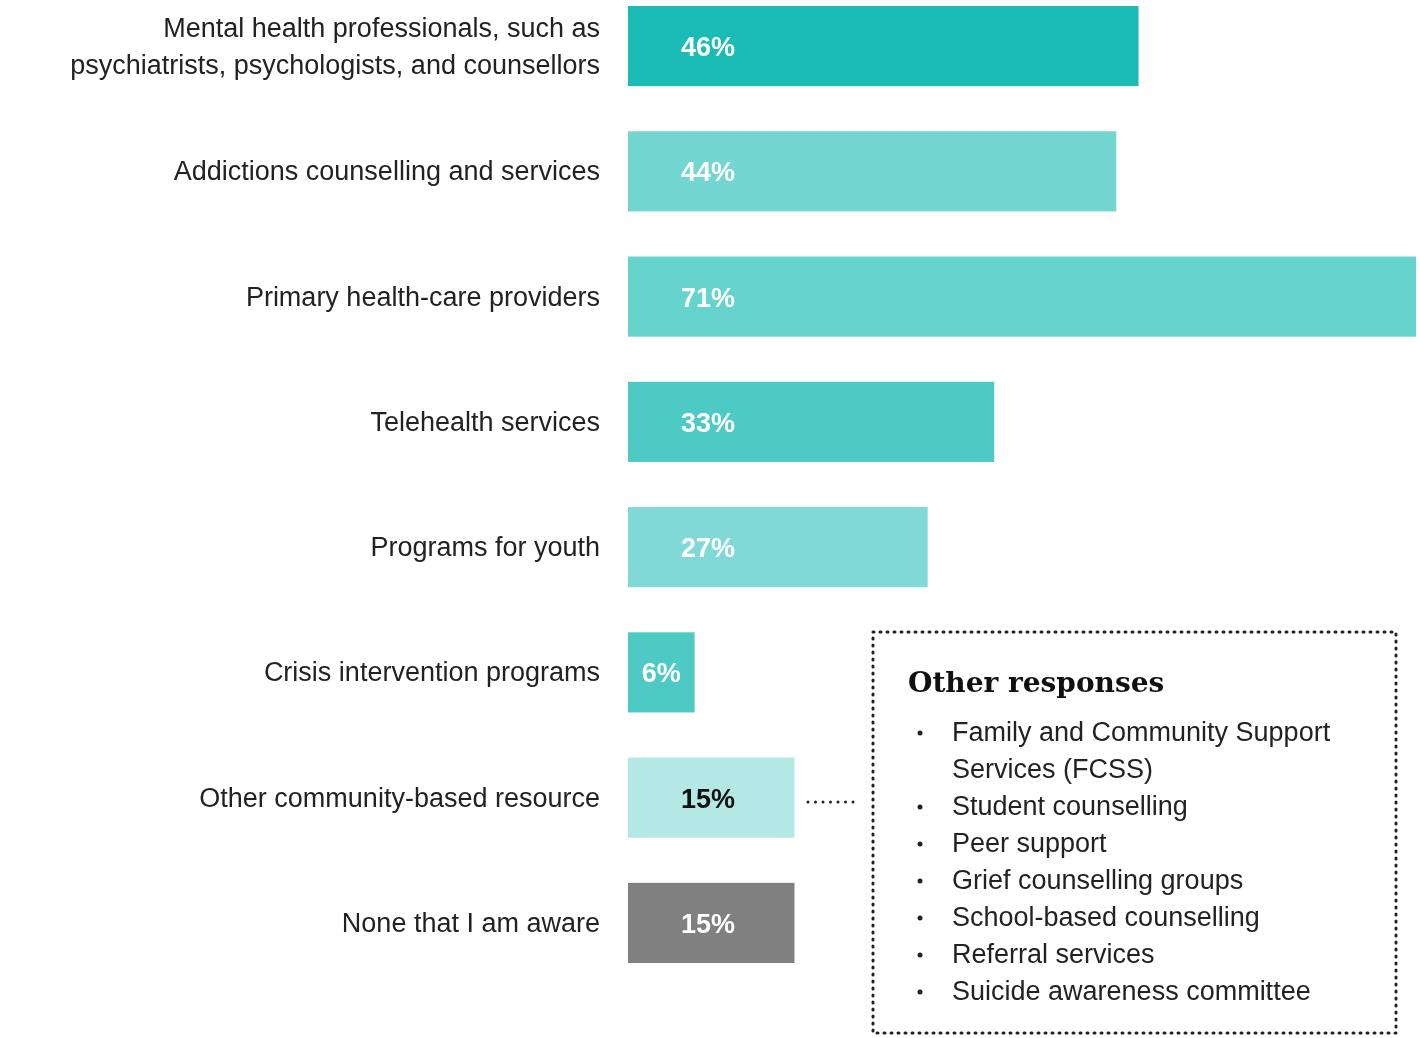 The image size is (1420, 1038). Describe the element at coordinates (708, 172) in the screenshot. I see `data-label: 44%` at that location.